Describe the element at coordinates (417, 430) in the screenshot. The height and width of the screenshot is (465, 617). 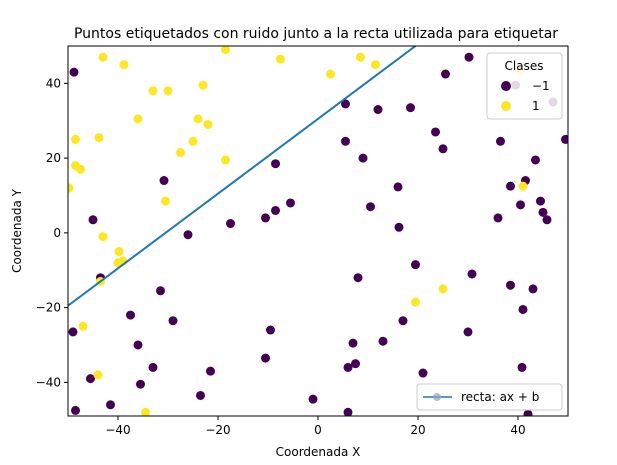
I see `x-tick-label: 20` at that location.